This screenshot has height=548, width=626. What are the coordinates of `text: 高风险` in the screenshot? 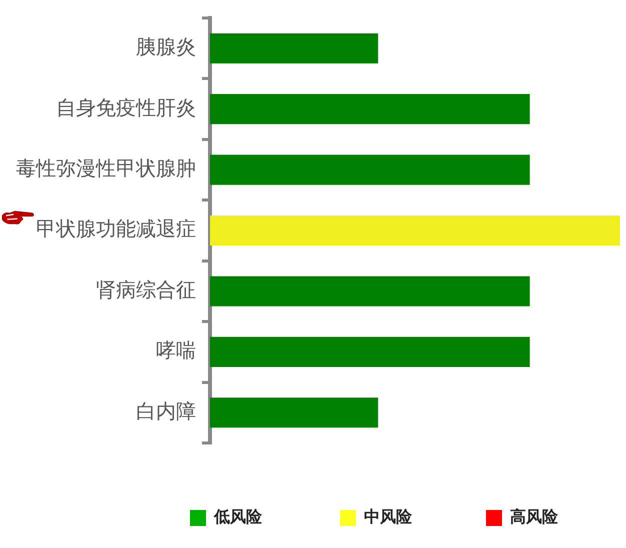 It's located at (534, 517).